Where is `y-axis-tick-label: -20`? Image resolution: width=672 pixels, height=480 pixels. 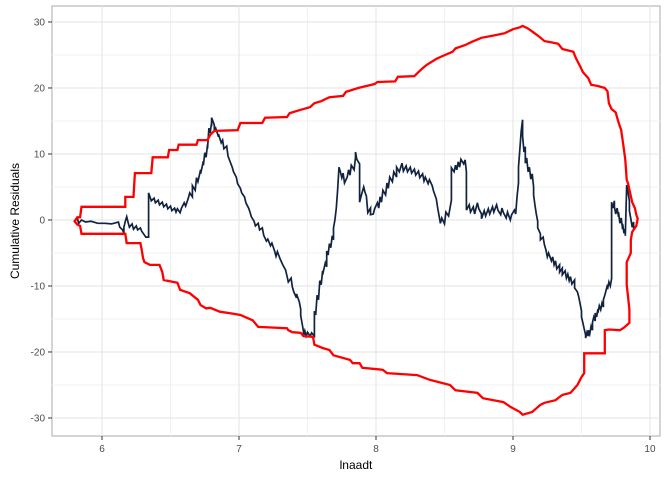
y-axis-tick-label: -20 is located at coordinates (38, 352).